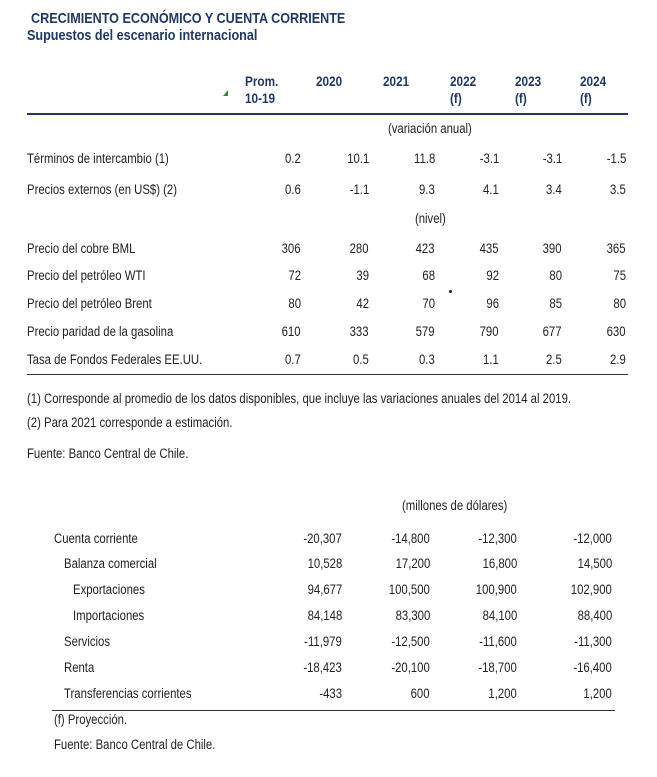  I want to click on cc-row-value: 83,300, so click(412, 615).